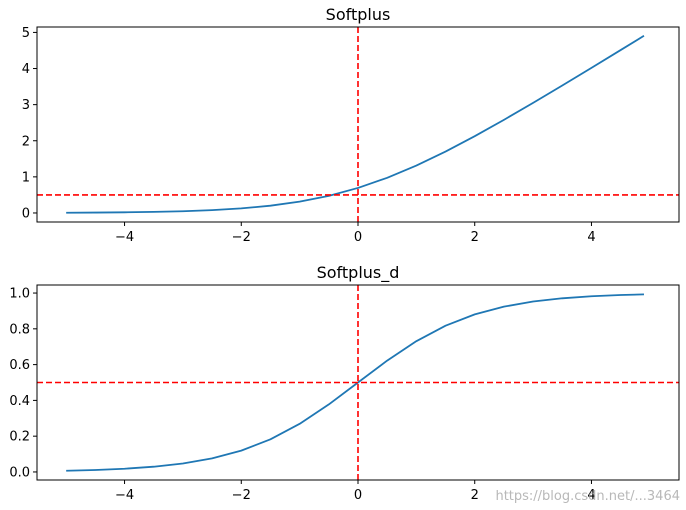  I want to click on y-tick-label: 0, so click(26, 213).